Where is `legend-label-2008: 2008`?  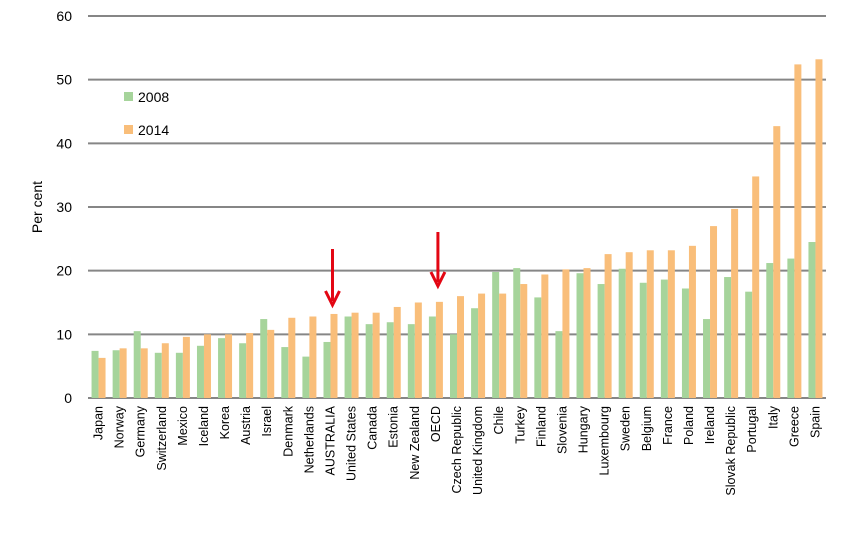
legend-label-2008: 2008 is located at coordinates (153, 97).